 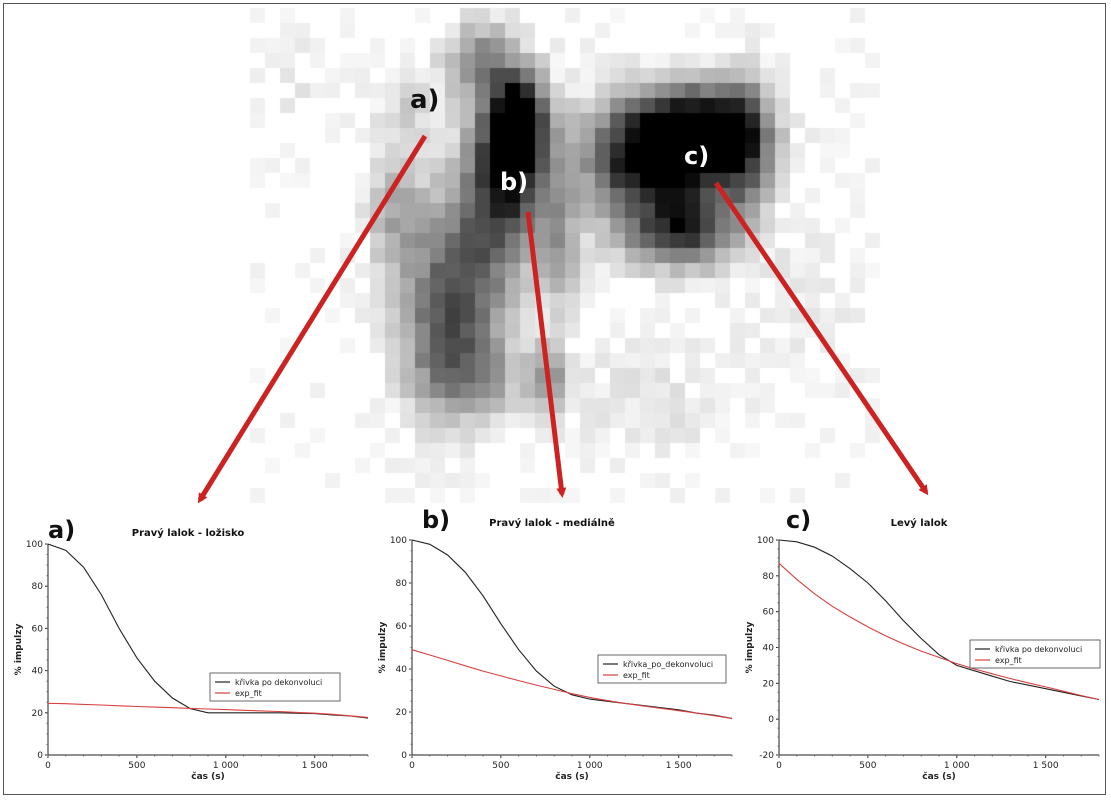 What do you see at coordinates (766, 756) in the screenshot?
I see `y-tick-label: -20` at bounding box center [766, 756].